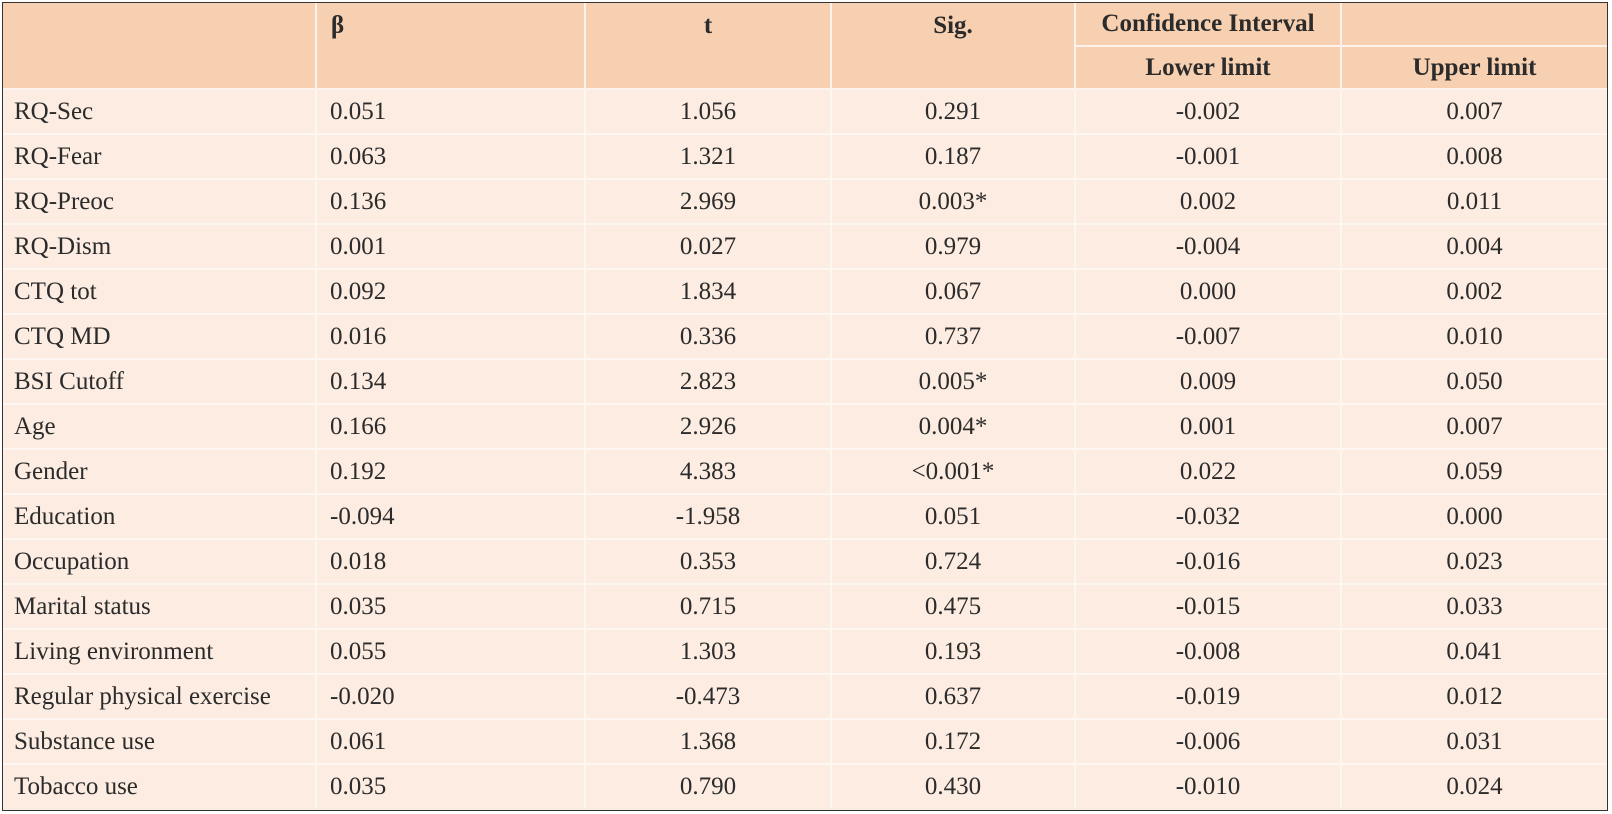 This screenshot has width=1612, height=814. I want to click on cell-t: 2.823, so click(708, 382).